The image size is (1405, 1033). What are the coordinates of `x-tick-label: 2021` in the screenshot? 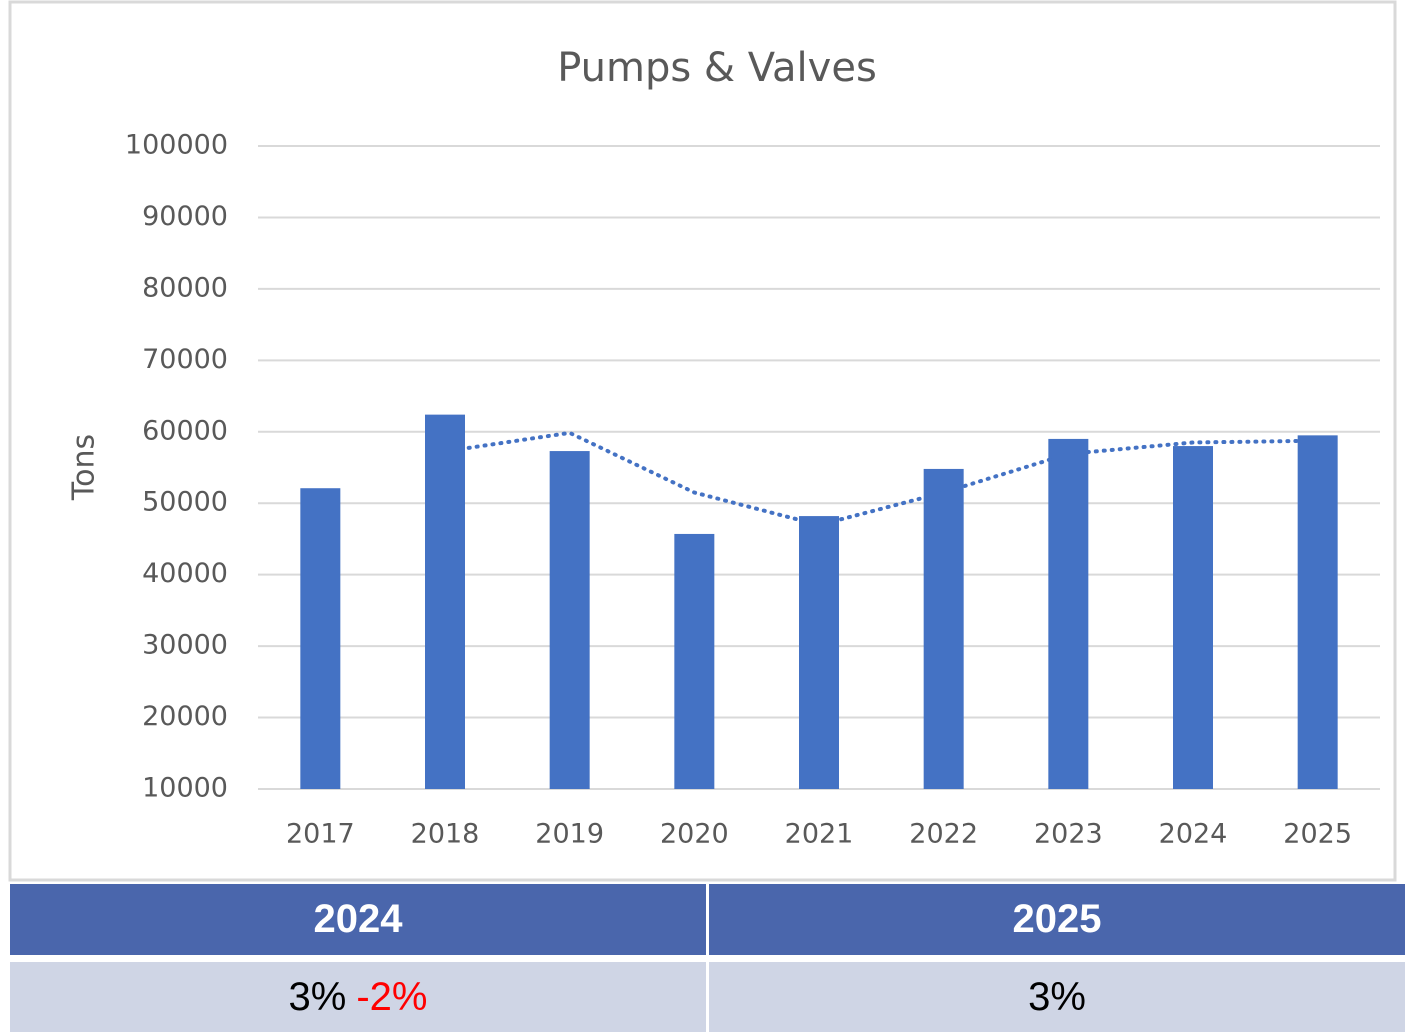 It's located at (819, 834).